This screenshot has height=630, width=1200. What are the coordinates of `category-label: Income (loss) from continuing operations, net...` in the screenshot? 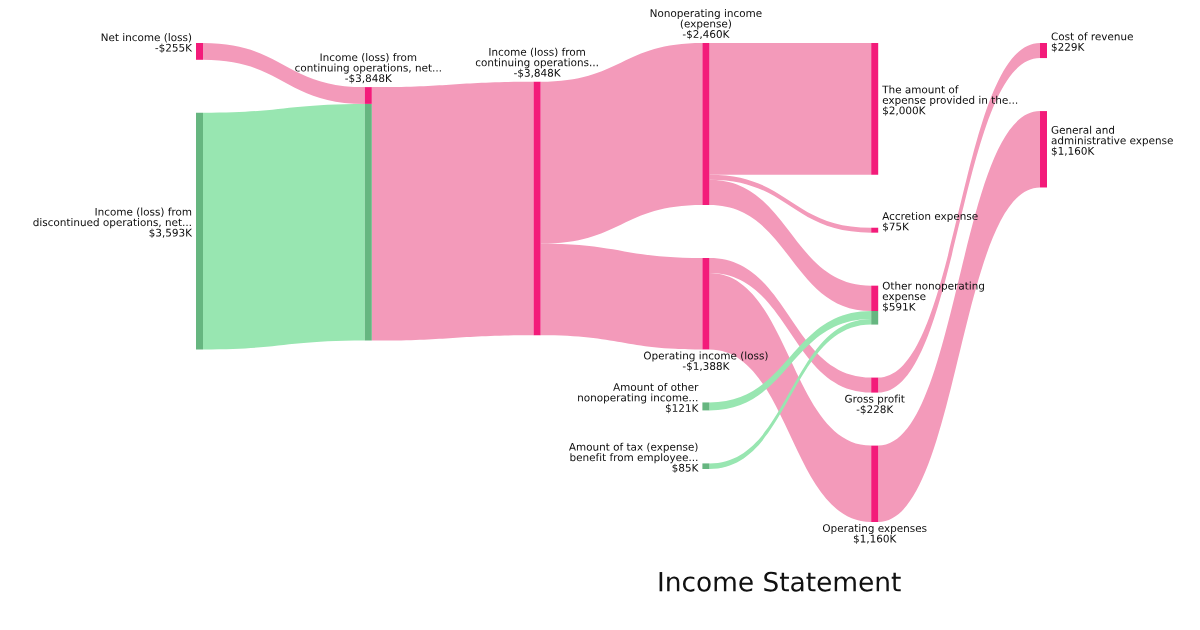 It's located at (368, 63).